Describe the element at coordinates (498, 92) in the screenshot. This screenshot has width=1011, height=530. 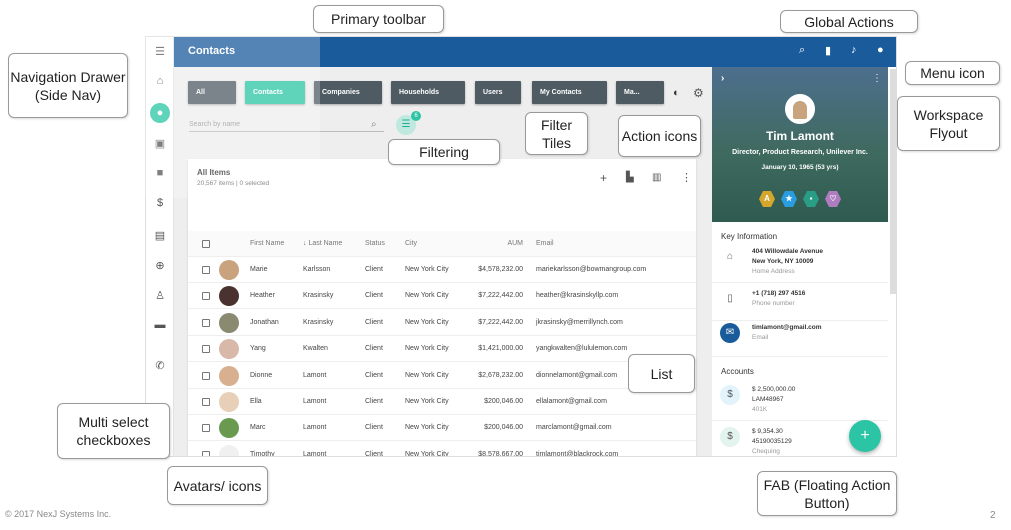
I see `tile-users: Users` at that location.